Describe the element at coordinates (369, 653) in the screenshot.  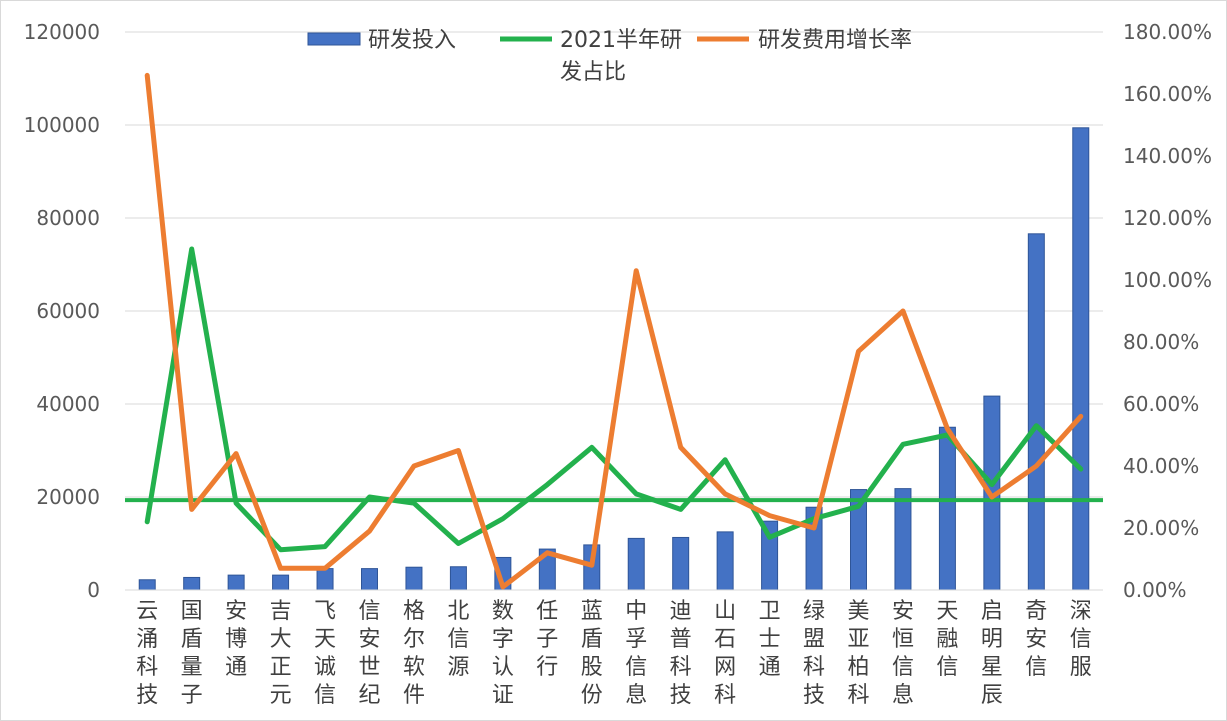
I see `category-label: 信安世纪` at that location.